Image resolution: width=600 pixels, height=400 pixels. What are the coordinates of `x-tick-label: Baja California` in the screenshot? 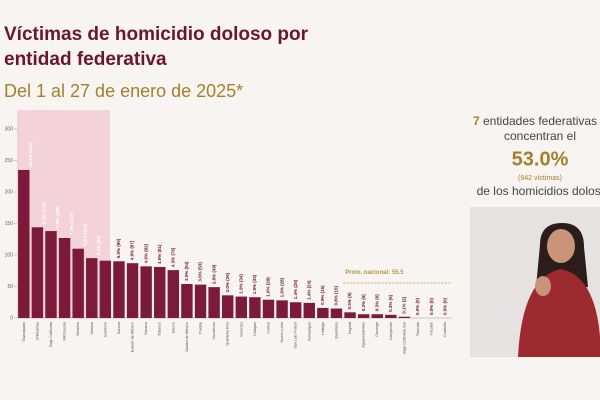 It's located at (51, 334).